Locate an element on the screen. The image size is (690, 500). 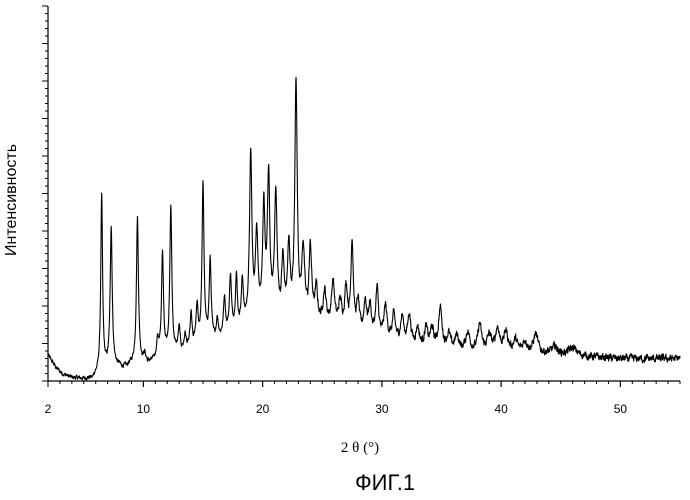
x-tick-label: 50 is located at coordinates (621, 409).